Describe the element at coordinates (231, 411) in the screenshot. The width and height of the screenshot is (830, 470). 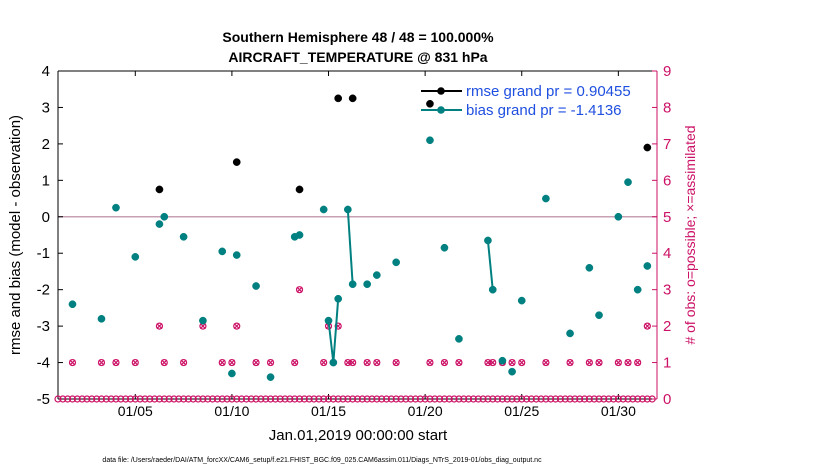
I see `x-tick-label: 01/10` at that location.